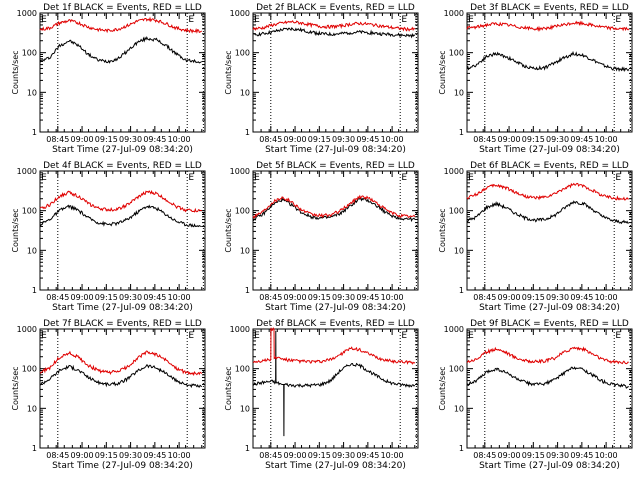 The height and width of the screenshot is (480, 640). I want to click on chart-title: Det 6f BLACK = Events, RED = LLD, so click(549, 166).